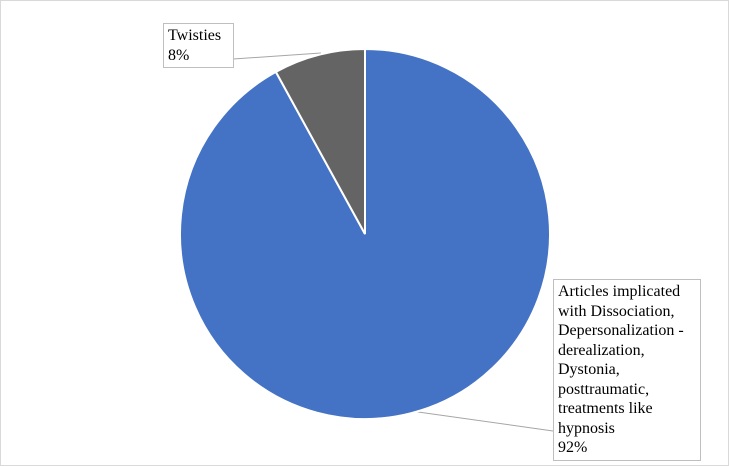  I want to click on slice-label: Twisties 8%, so click(198, 45).